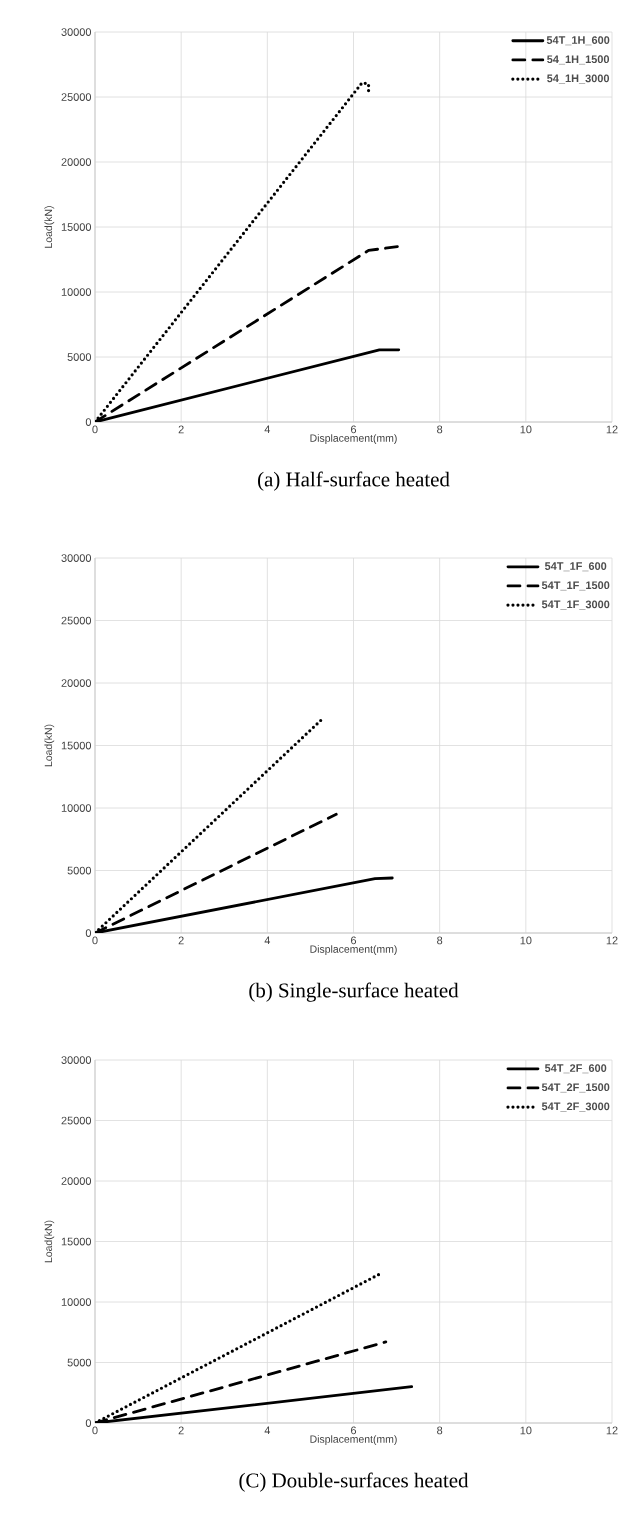  Describe the element at coordinates (354, 481) in the screenshot. I see `text: (a) Half-surface heated` at that location.